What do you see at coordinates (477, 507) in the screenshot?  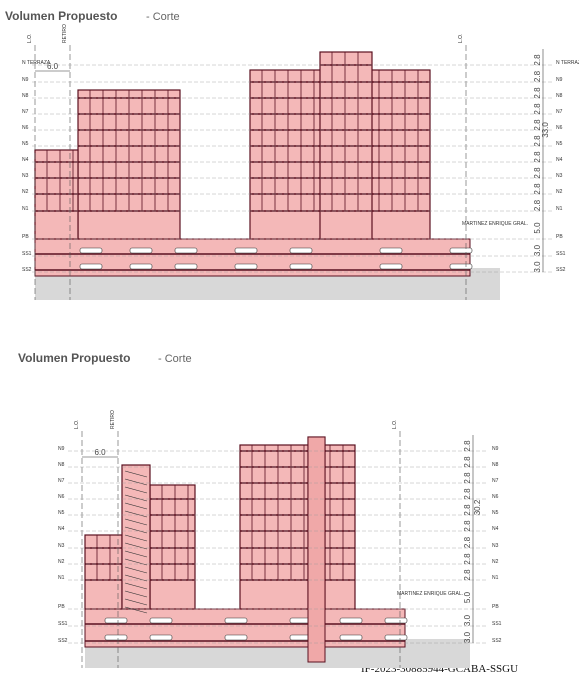 I see `total-height: 30.2` at bounding box center [477, 507].